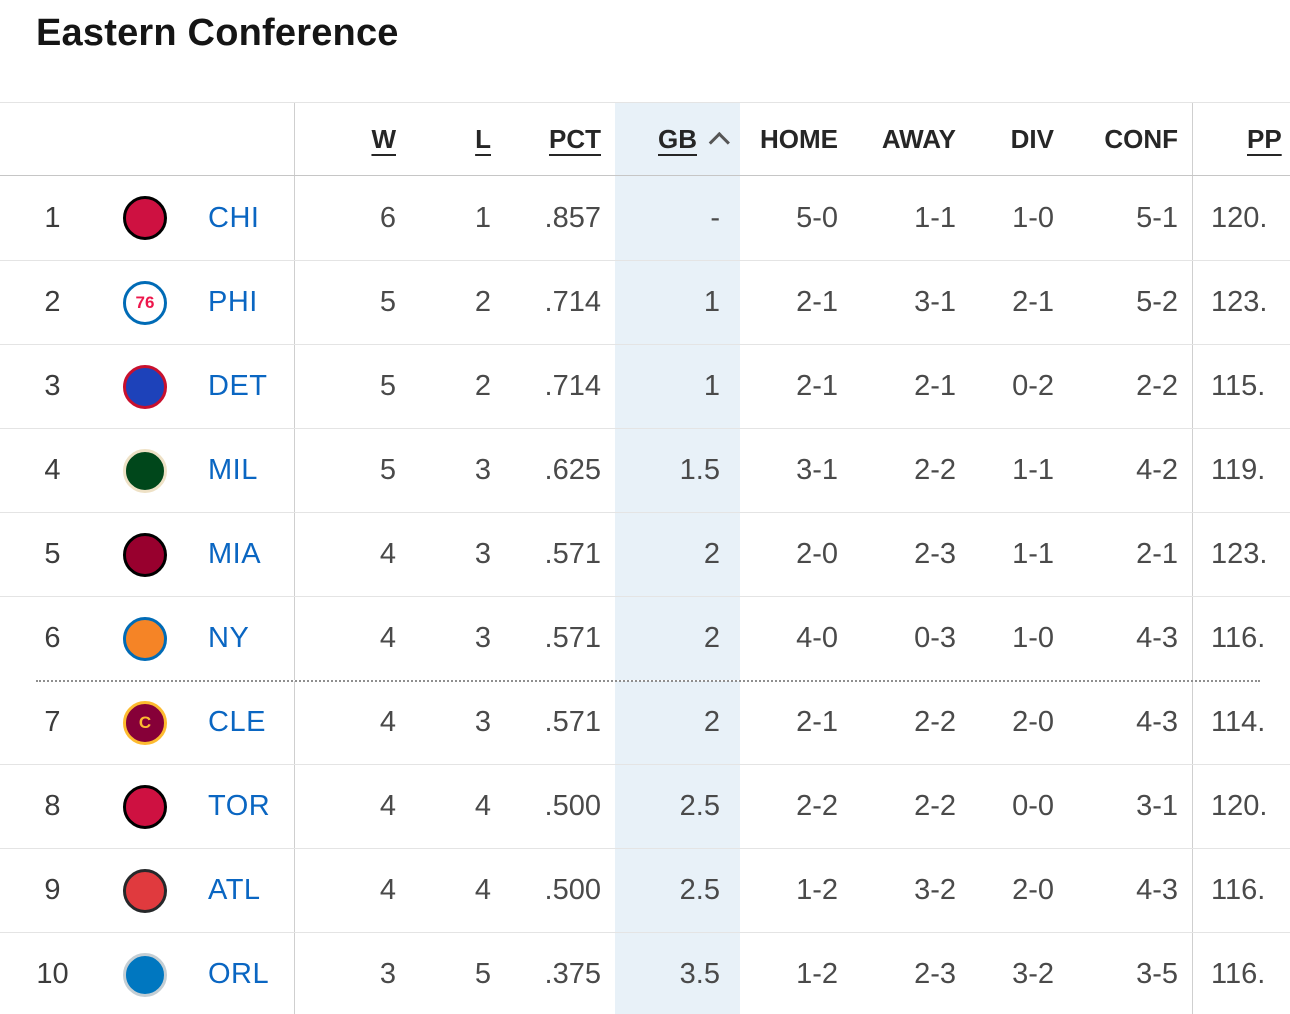  What do you see at coordinates (145, 470) in the screenshot?
I see `team-logo-mil-icon` at bounding box center [145, 470].